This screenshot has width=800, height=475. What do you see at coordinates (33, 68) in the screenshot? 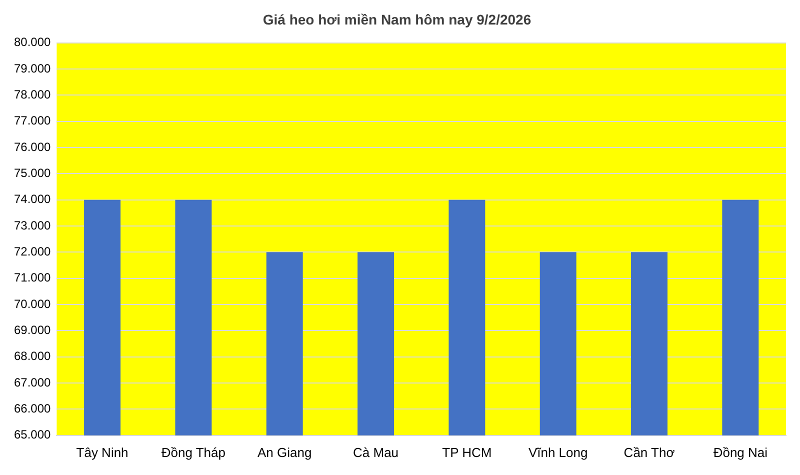
I see `y-tick-label: 79.000` at bounding box center [33, 68].